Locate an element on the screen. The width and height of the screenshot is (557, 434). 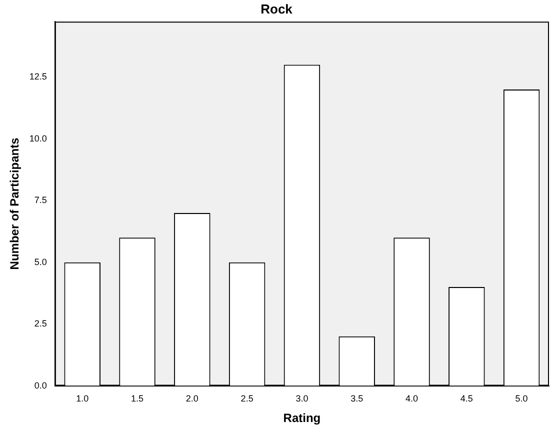
x-tick-label: 3.5 is located at coordinates (357, 399).